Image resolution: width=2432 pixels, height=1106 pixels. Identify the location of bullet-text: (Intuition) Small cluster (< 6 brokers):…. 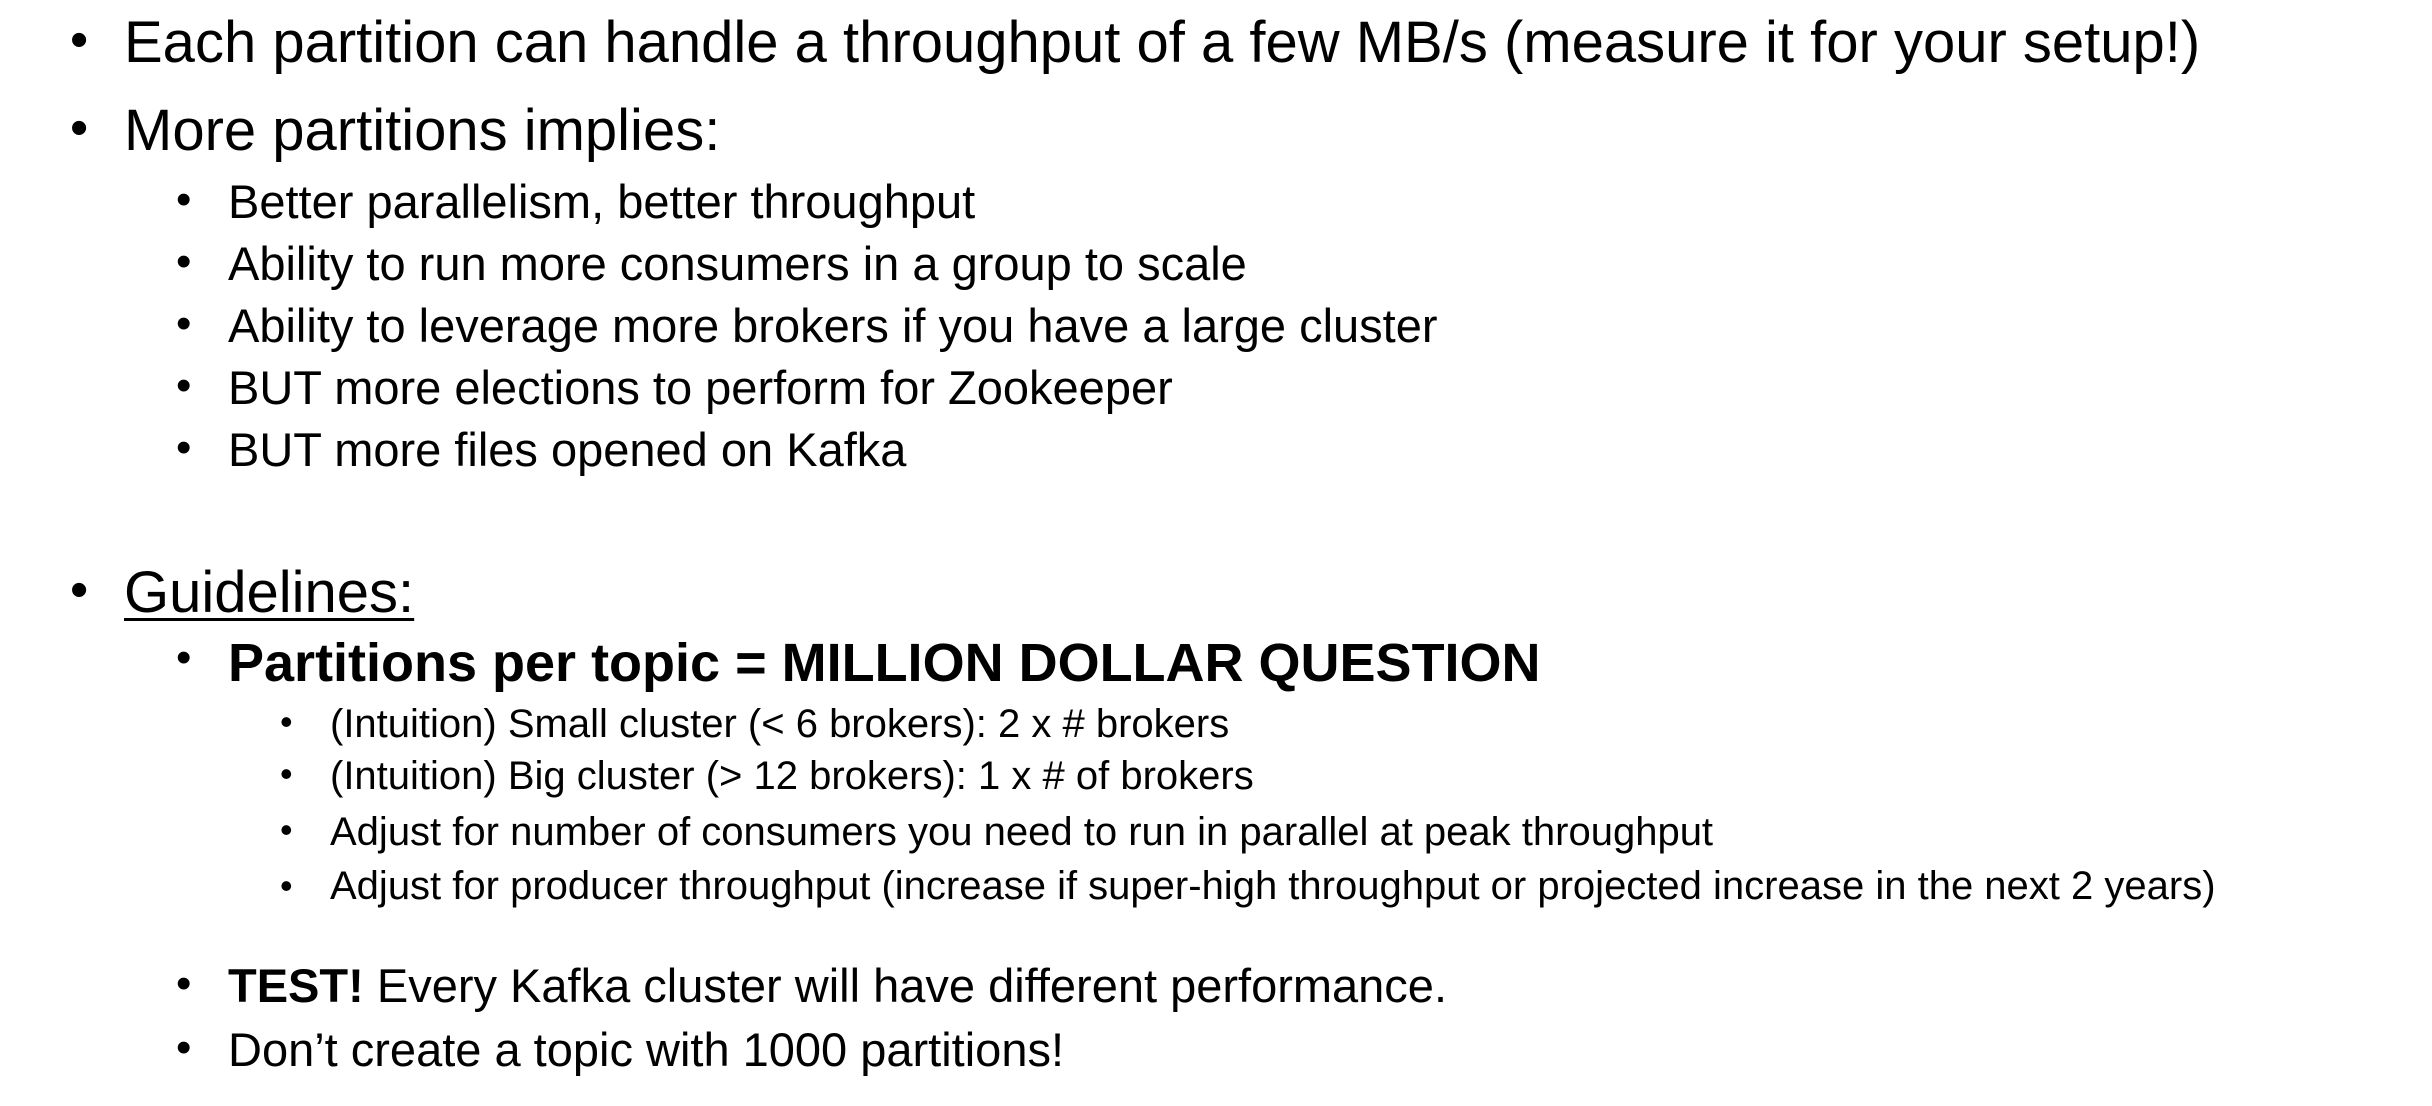
(780, 724).